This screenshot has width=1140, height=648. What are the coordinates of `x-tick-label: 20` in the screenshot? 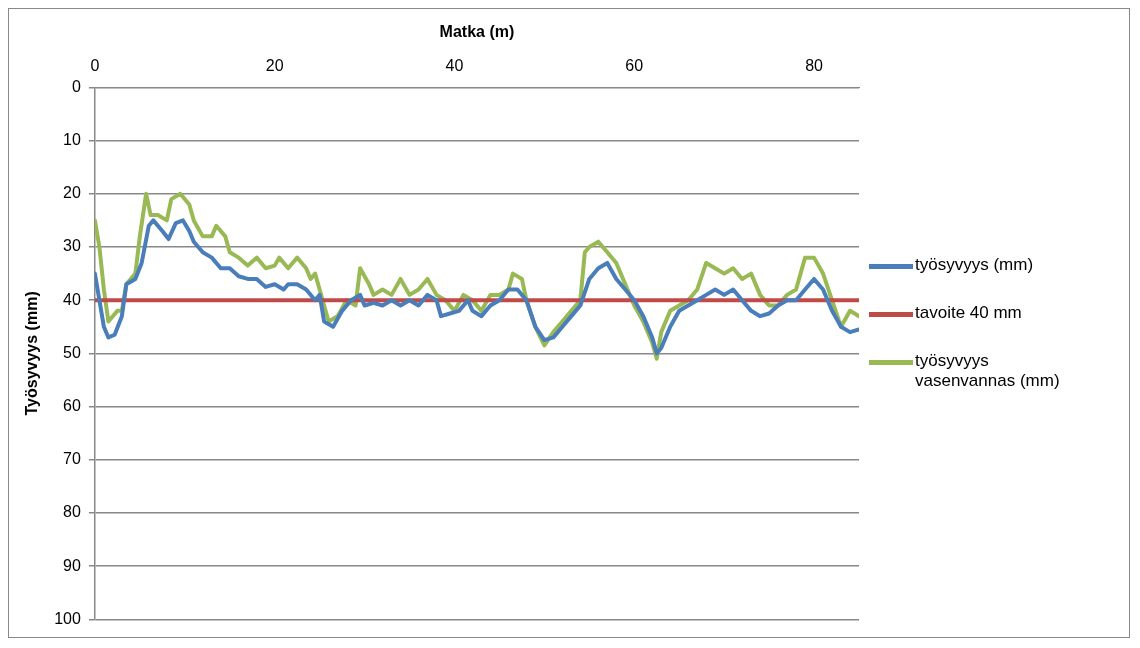 It's located at (274, 66).